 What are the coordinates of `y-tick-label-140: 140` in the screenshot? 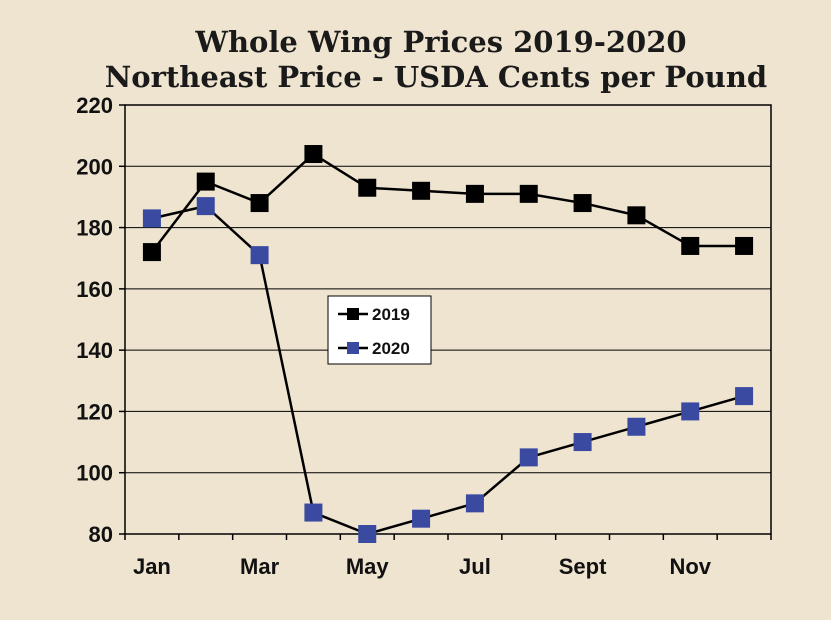 It's located at (94, 350).